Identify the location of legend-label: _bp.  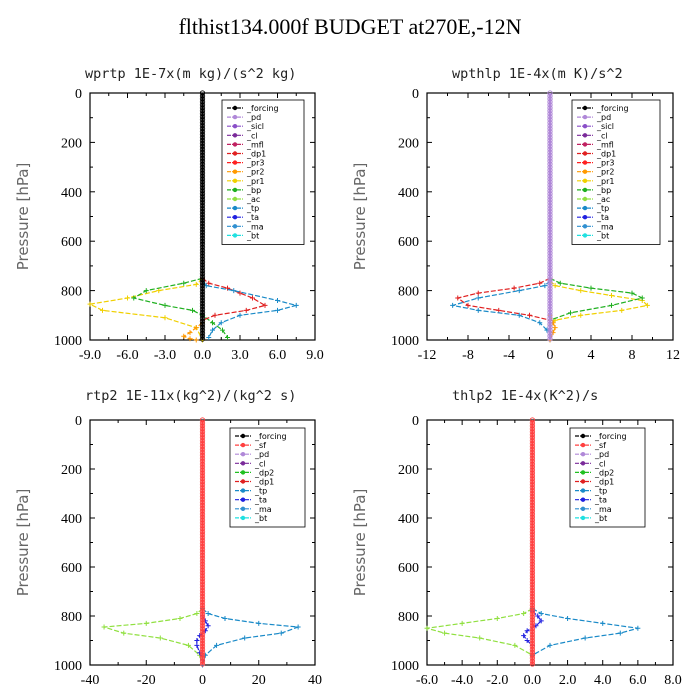
(603, 190).